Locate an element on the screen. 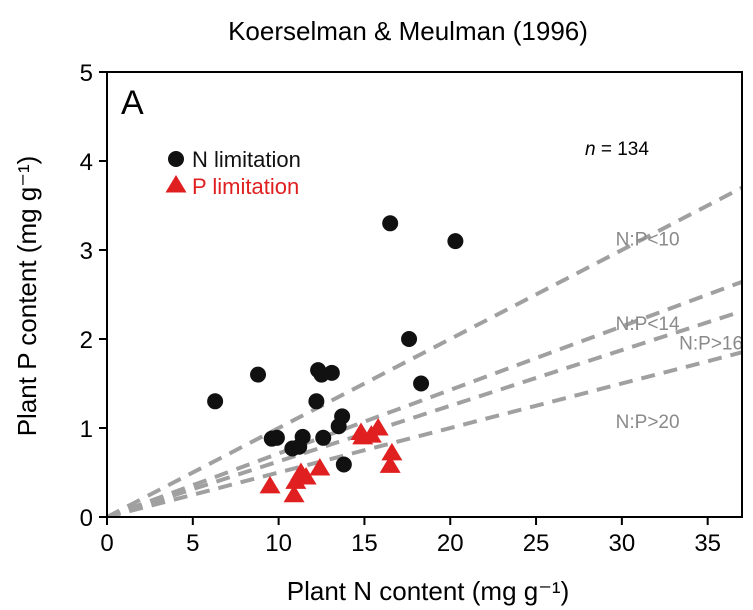  x-tick-label: 35 is located at coordinates (707, 543).